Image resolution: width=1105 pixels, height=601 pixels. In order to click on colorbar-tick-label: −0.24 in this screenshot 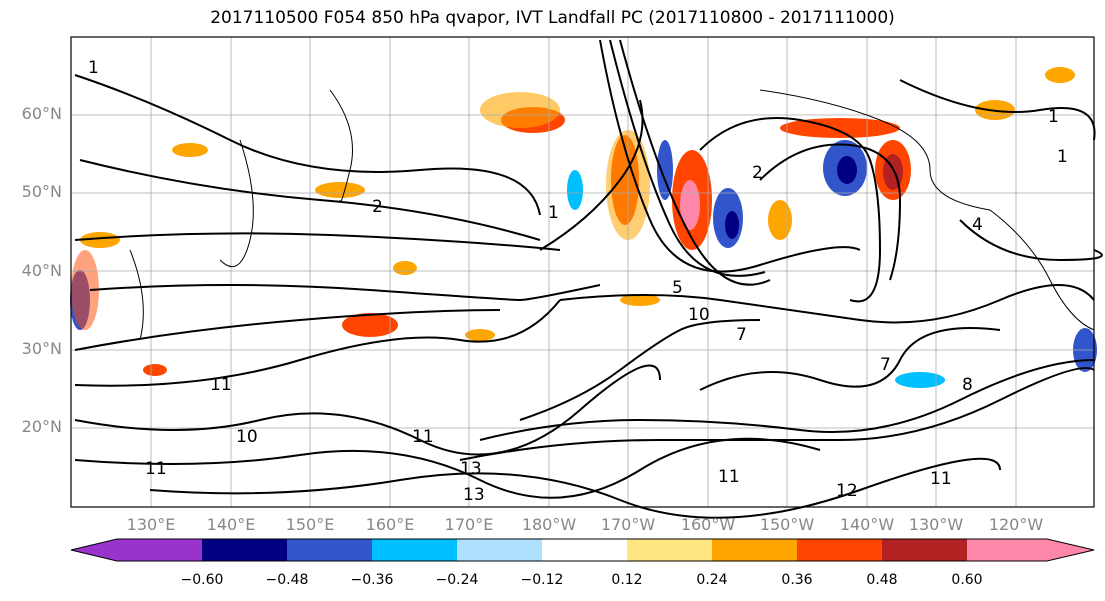, I will do `click(457, 580)`.